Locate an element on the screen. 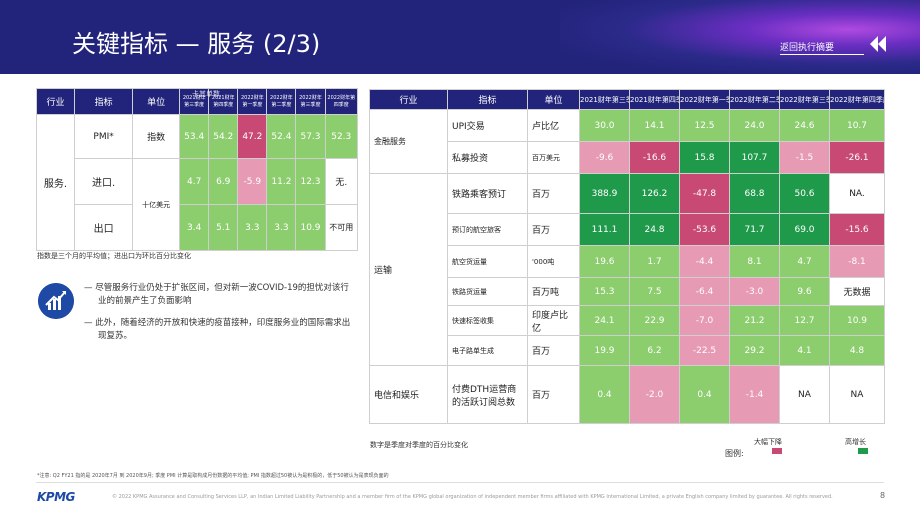  value-cell: 50.6 is located at coordinates (804, 193).